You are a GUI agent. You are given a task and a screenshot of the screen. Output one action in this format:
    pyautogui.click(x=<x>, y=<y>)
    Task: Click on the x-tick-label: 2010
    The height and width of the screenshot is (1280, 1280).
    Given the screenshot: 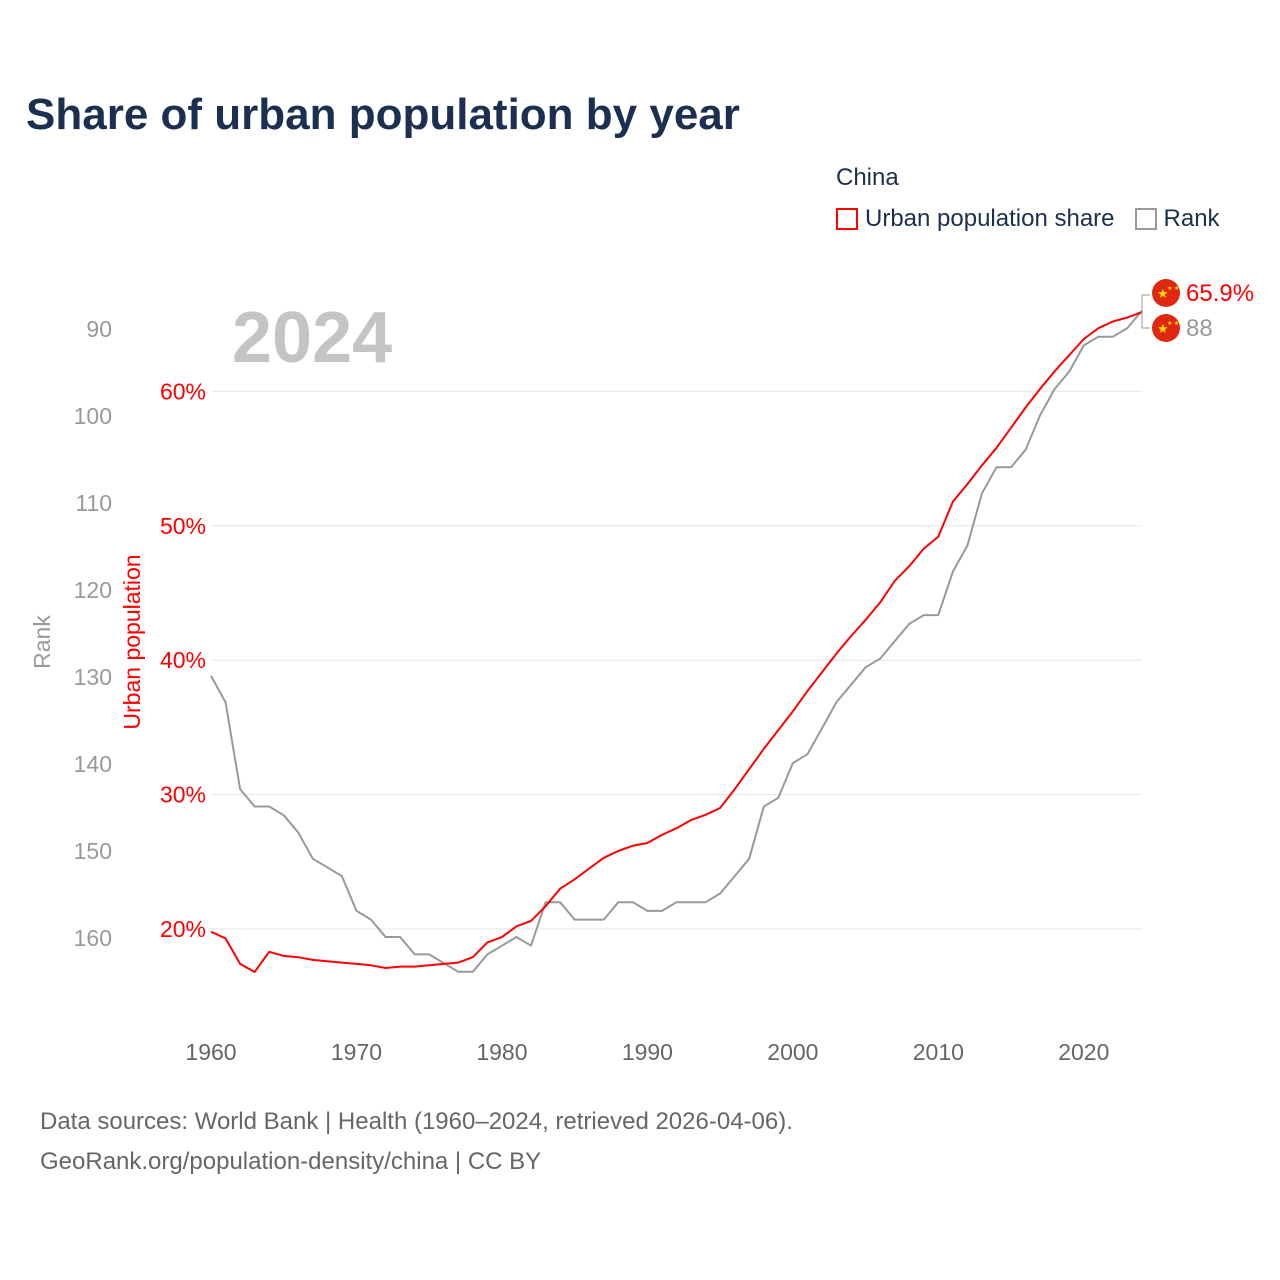 What is the action you would take?
    pyautogui.click(x=938, y=1052)
    